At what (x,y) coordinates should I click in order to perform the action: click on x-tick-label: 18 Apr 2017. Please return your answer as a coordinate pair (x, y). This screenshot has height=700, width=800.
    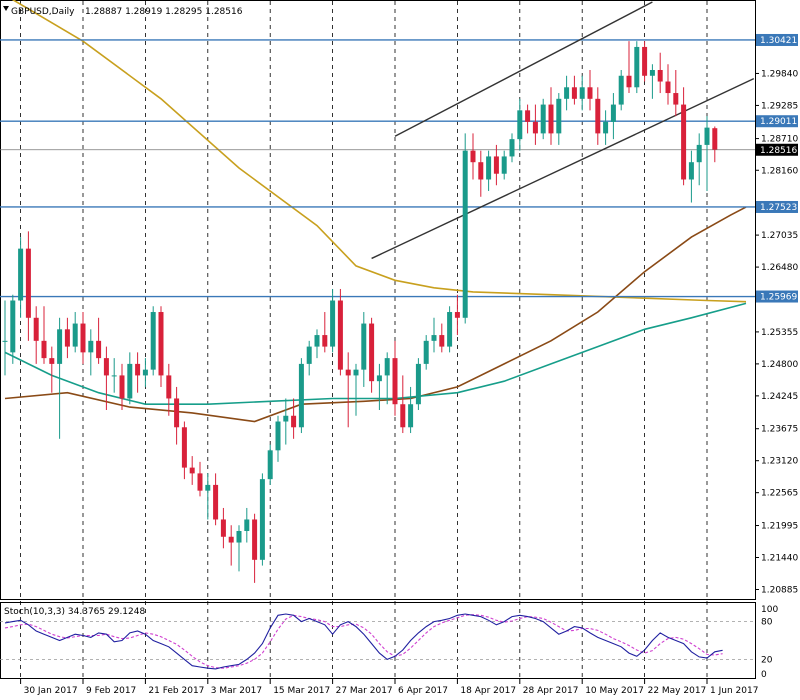
    Looking at the image, I should click on (488, 691).